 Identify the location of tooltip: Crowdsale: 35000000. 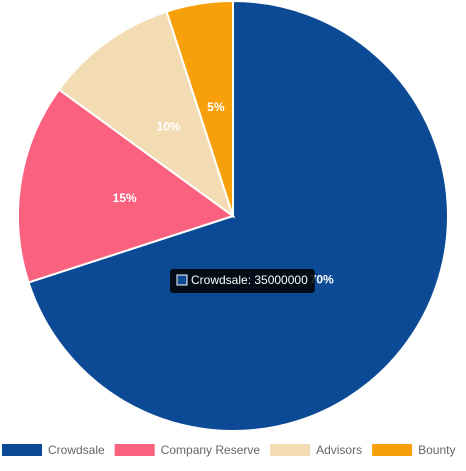
(242, 281).